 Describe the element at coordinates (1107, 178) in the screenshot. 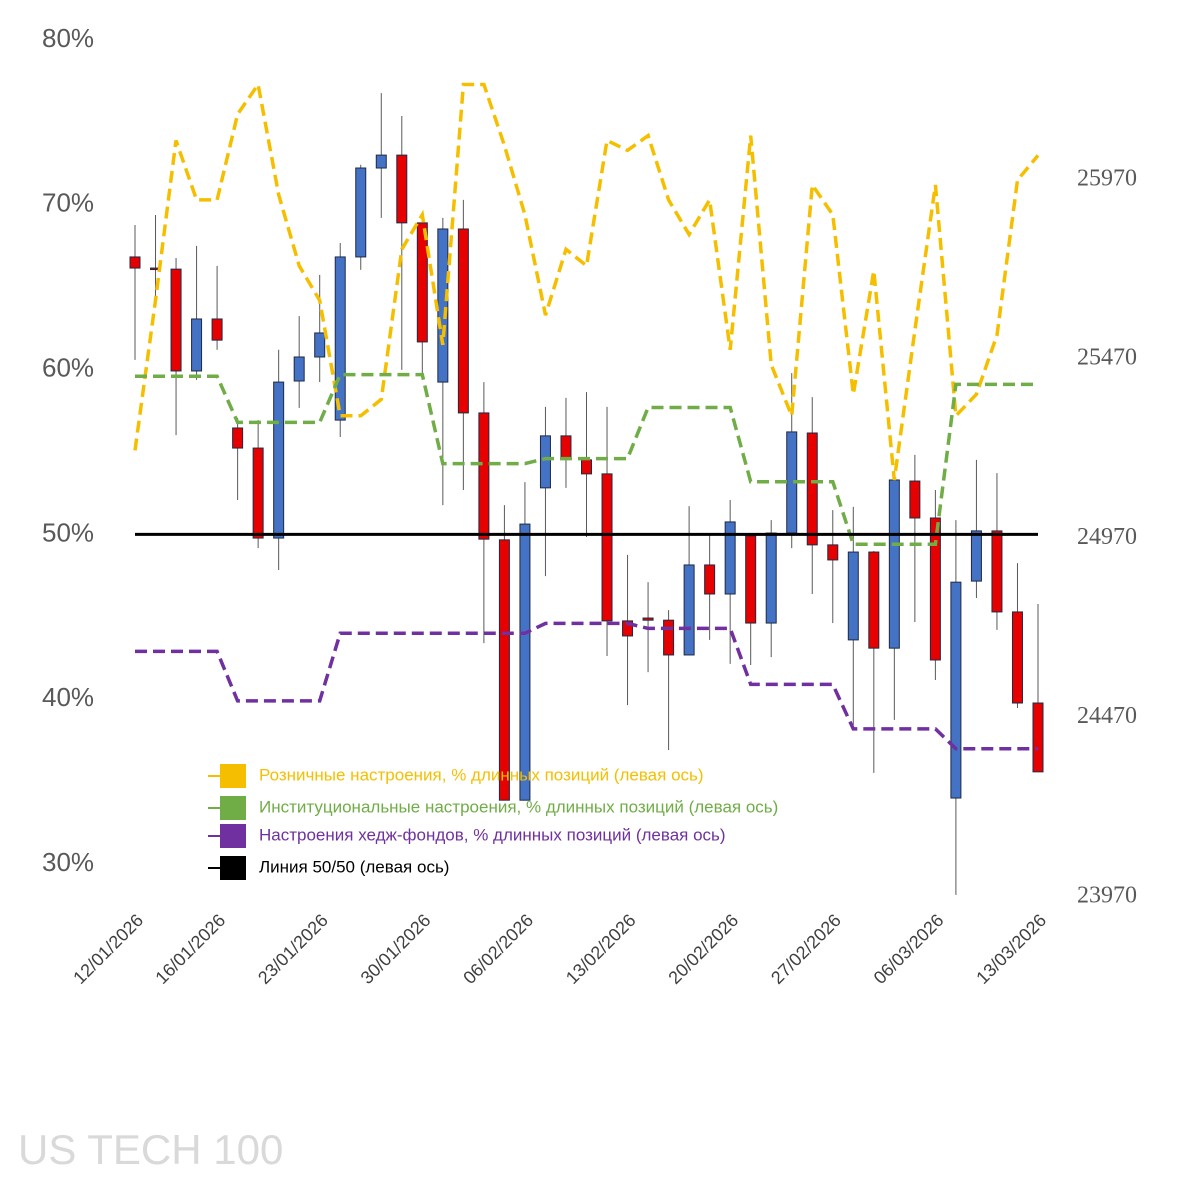

I see `y2-tick-label: 25970` at that location.